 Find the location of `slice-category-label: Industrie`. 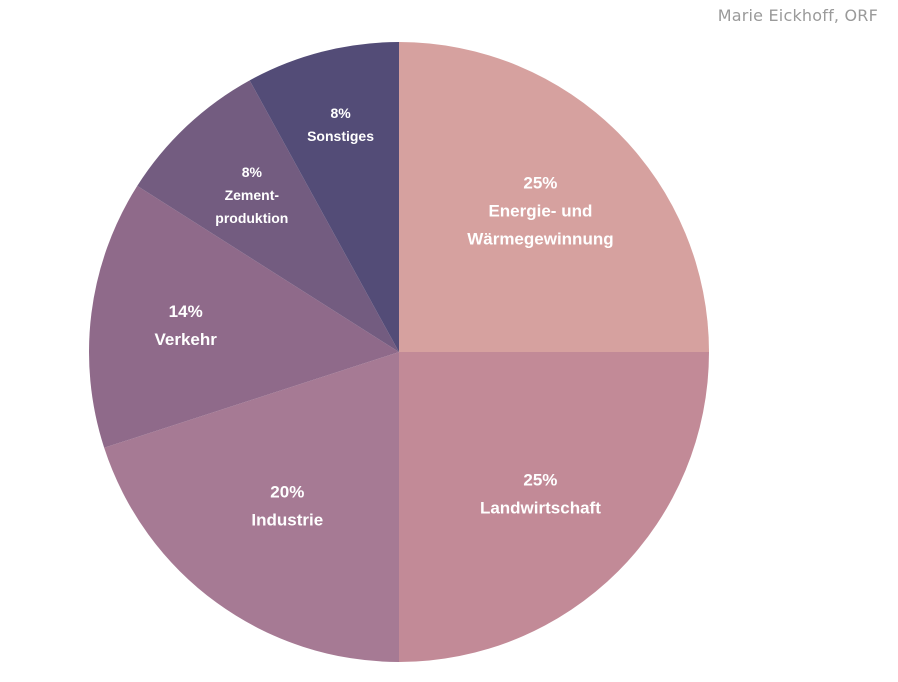

slice-category-label: Industrie is located at coordinates (287, 520).